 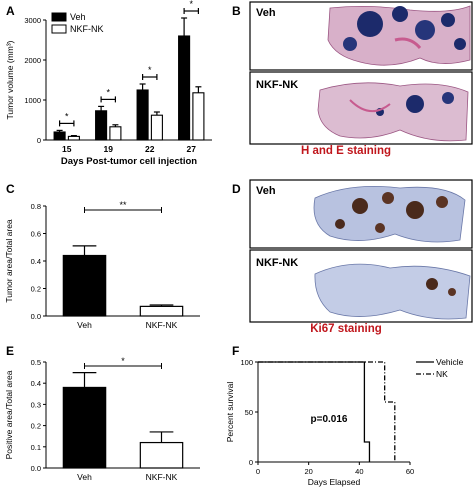 I want to click on ki67-tissue-top, so click(x=389, y=214).